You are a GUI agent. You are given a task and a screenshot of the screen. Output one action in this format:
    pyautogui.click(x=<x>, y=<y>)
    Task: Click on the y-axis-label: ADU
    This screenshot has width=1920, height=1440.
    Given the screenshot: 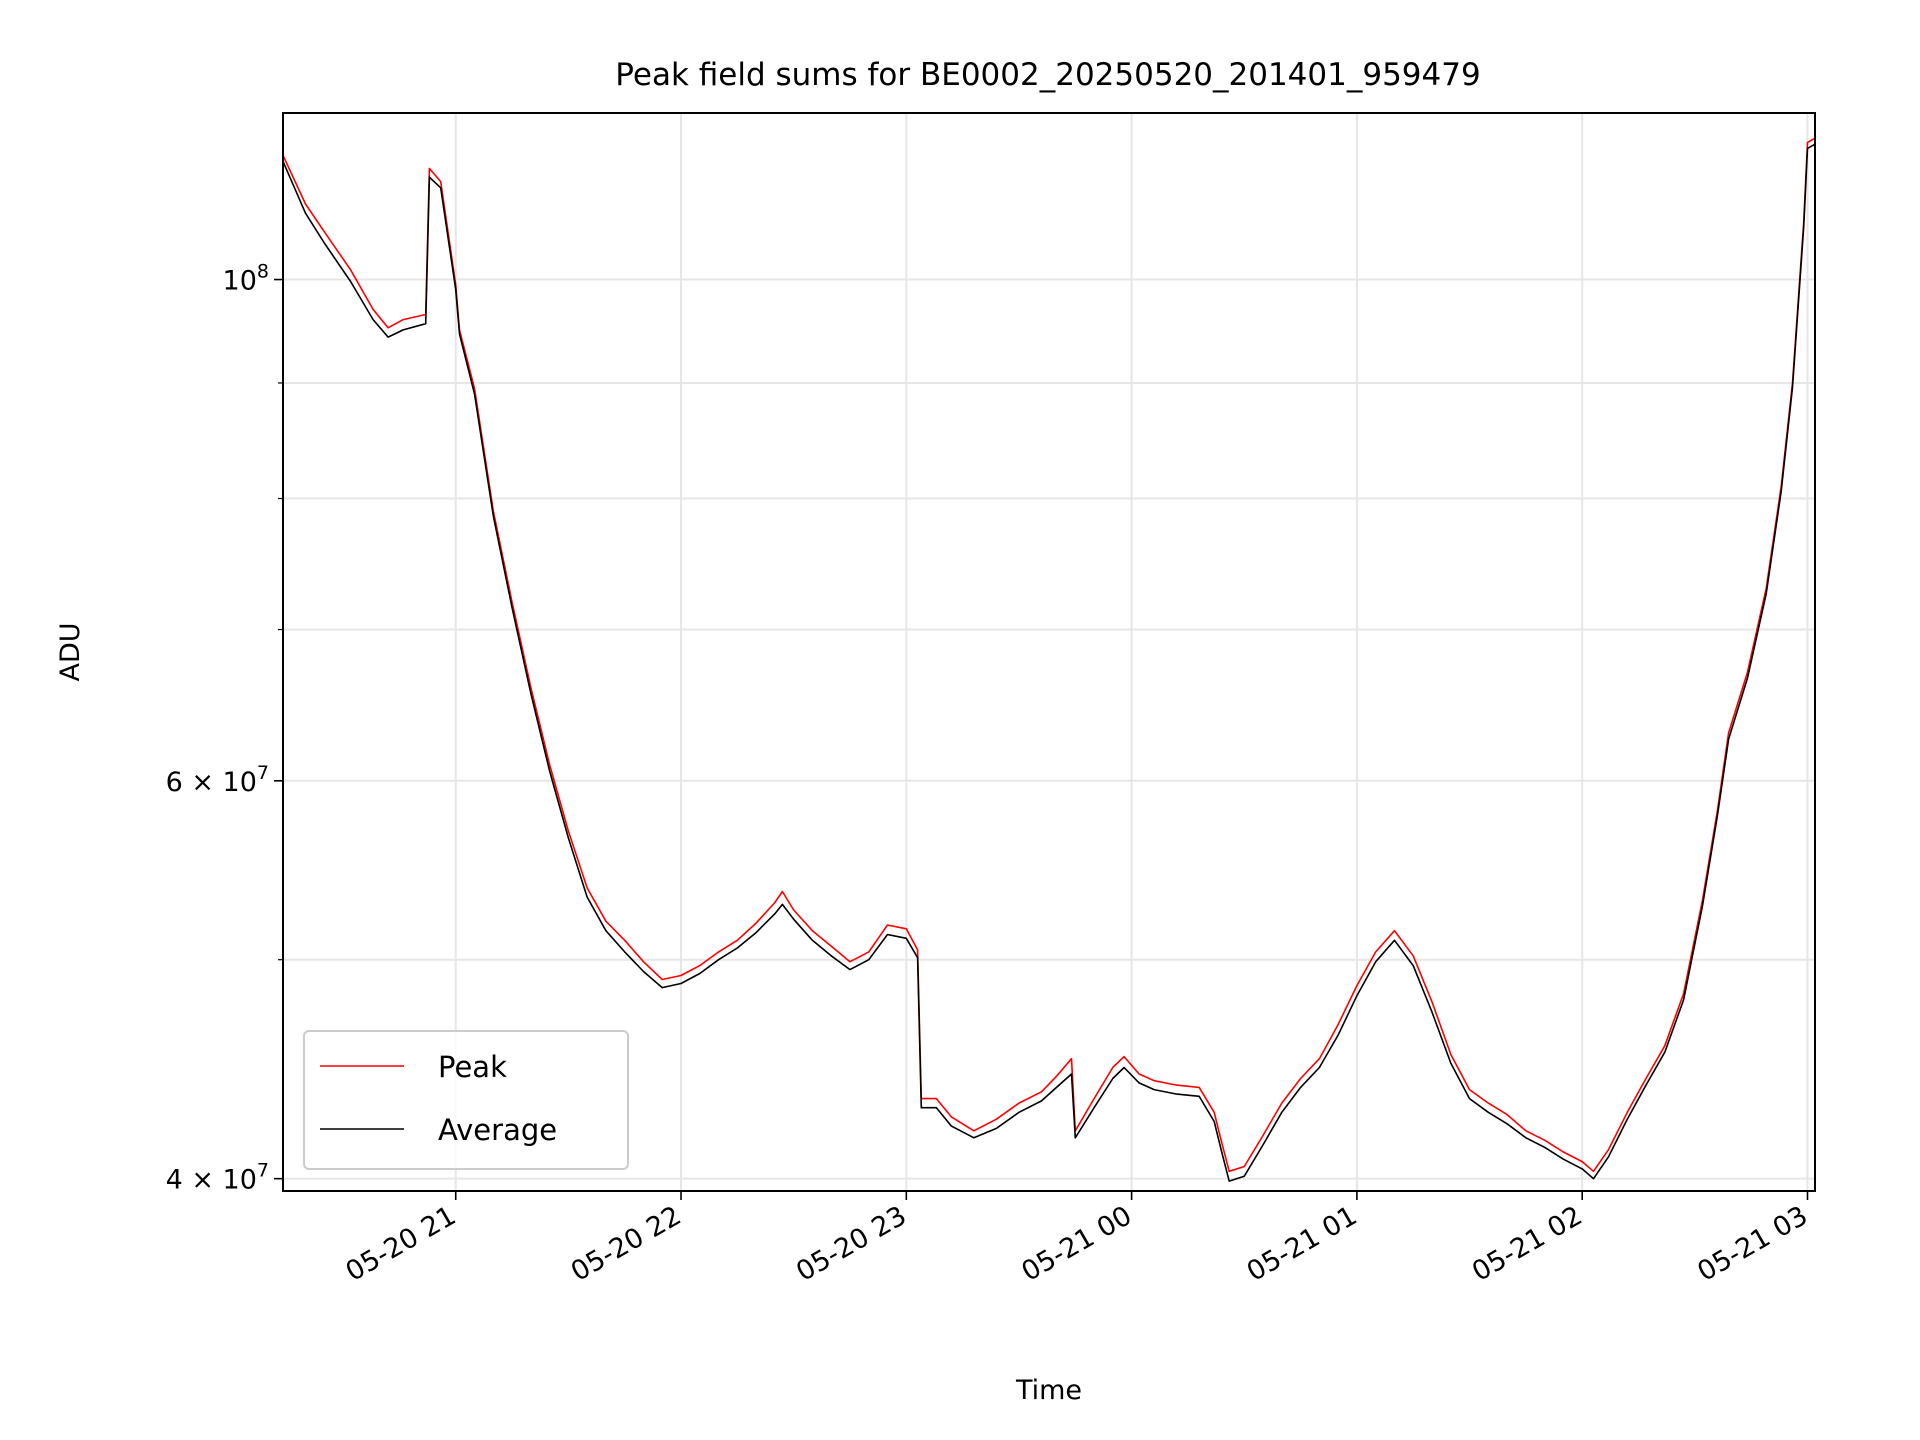 What is the action you would take?
    pyautogui.click(x=70, y=651)
    